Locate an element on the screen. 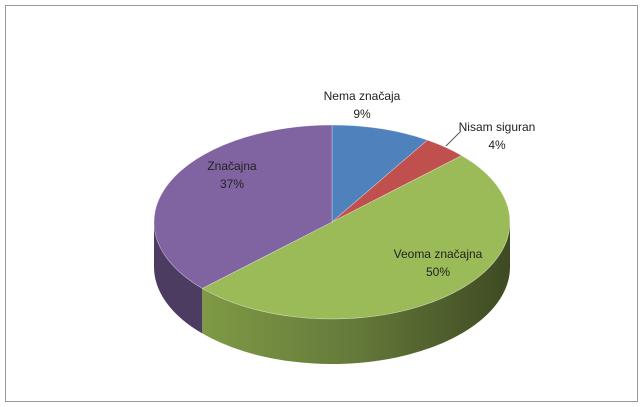 The image size is (644, 407). slice-value-label: 9% is located at coordinates (362, 114).